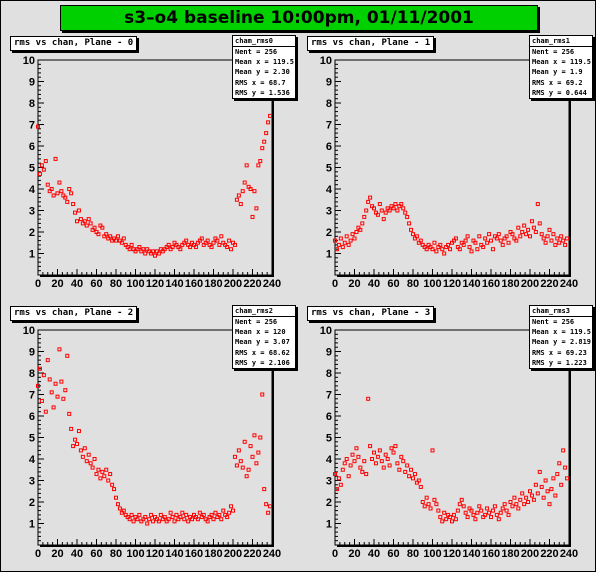  Describe the element at coordinates (299, 18) in the screenshot. I see `page-title: s3–o4 baseline 10:00pm, 01/11/2001` at that location.